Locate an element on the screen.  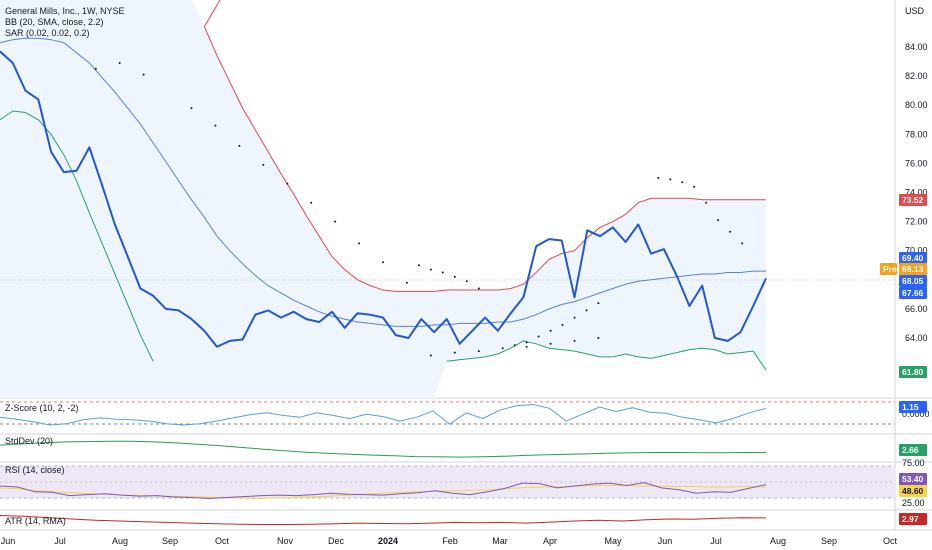
time-tick-label: Dec is located at coordinates (336, 541).